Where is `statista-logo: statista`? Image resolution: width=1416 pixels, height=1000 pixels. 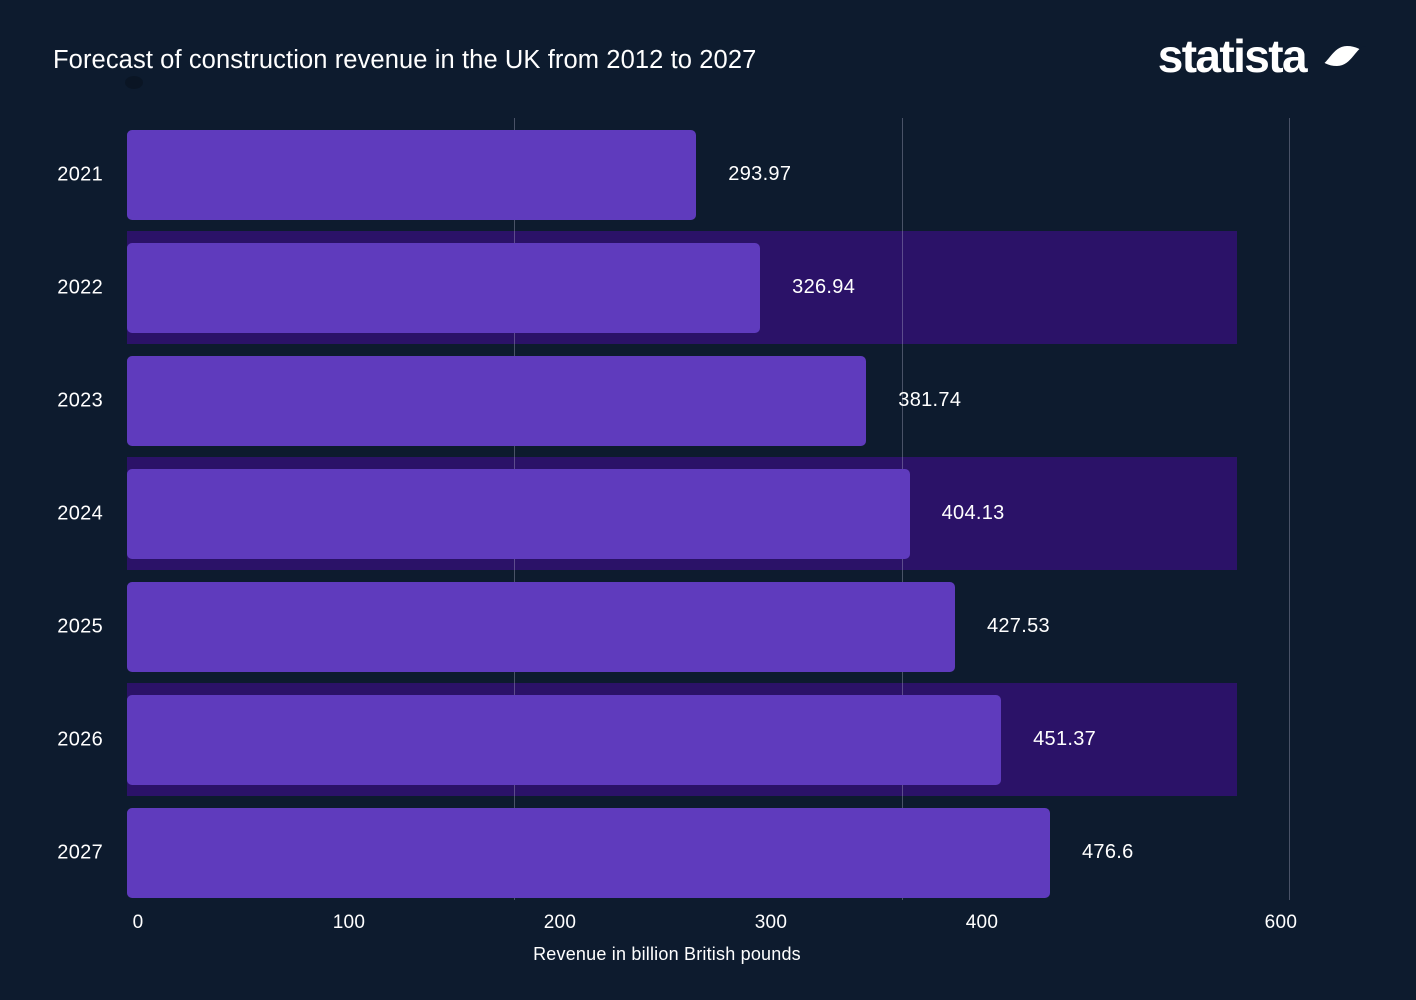 statista-logo: statista is located at coordinates (1262, 56).